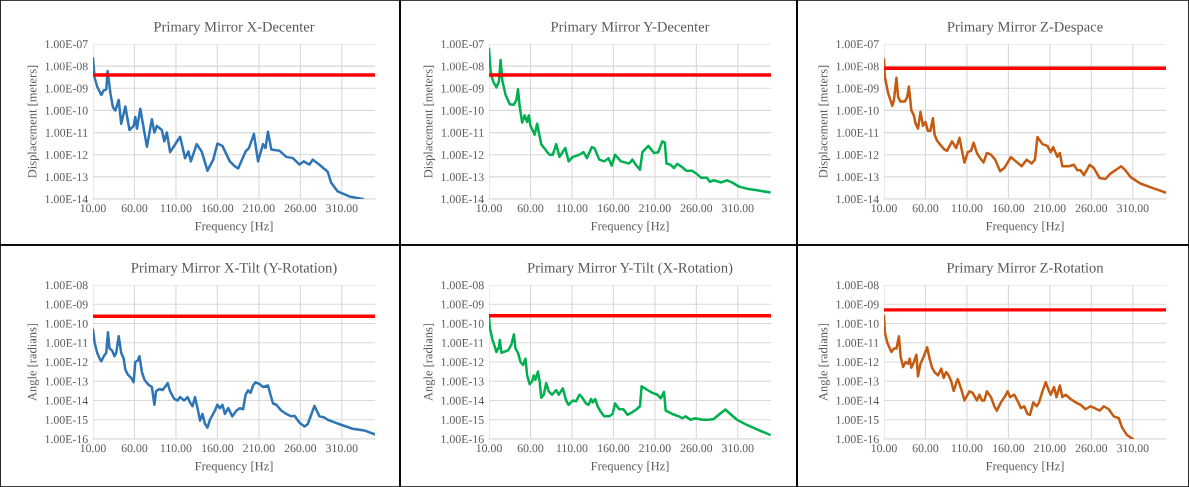 The height and width of the screenshot is (487, 1189). What do you see at coordinates (1025, 28) in the screenshot?
I see `chart-title: Primary Mirror Z-Despace` at bounding box center [1025, 28].